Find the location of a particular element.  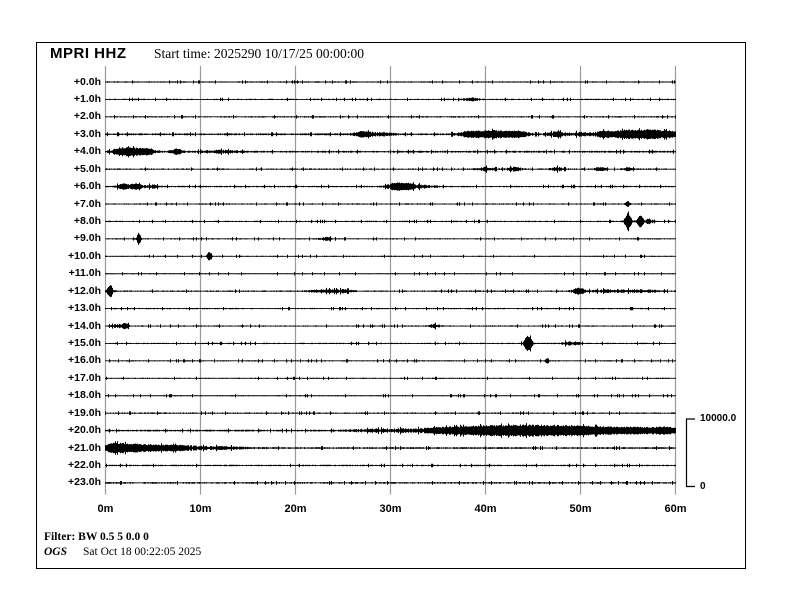

minute-label-50m: 50m is located at coordinates (580, 509).